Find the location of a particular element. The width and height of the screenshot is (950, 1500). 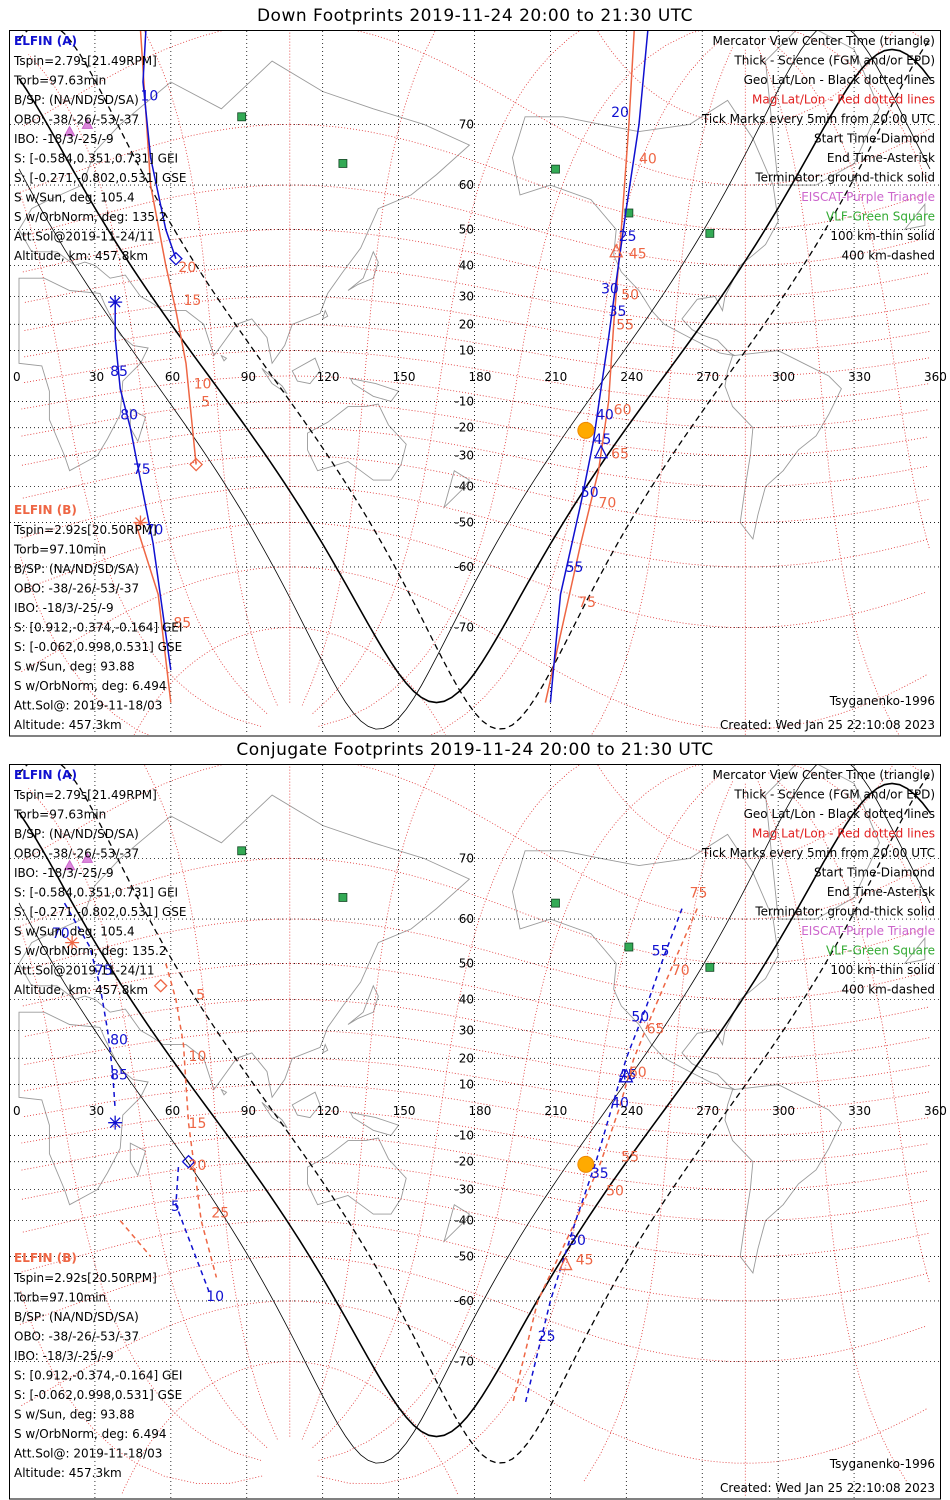

elfin-a-time-label: 35 is located at coordinates (600, 1174).